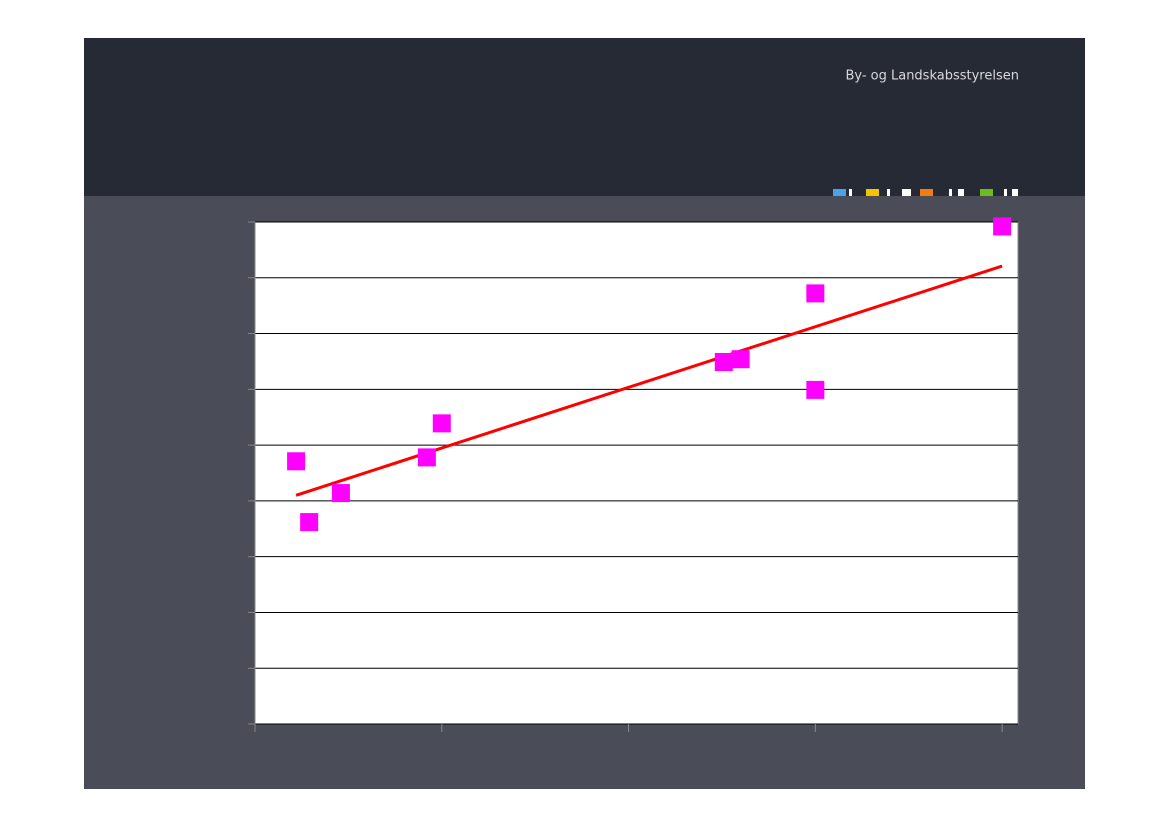 The height and width of the screenshot is (830, 1169). I want to click on brand: By- og Landskabsstyrelsen, so click(932, 76).